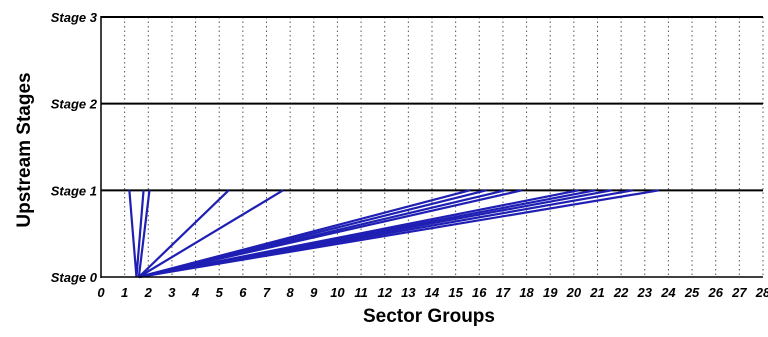 This screenshot has width=768, height=337. Describe the element at coordinates (74, 147) in the screenshot. I see `y-tick-labels: Stage 0 Stage 1 Stage 2 Stage 3` at that location.